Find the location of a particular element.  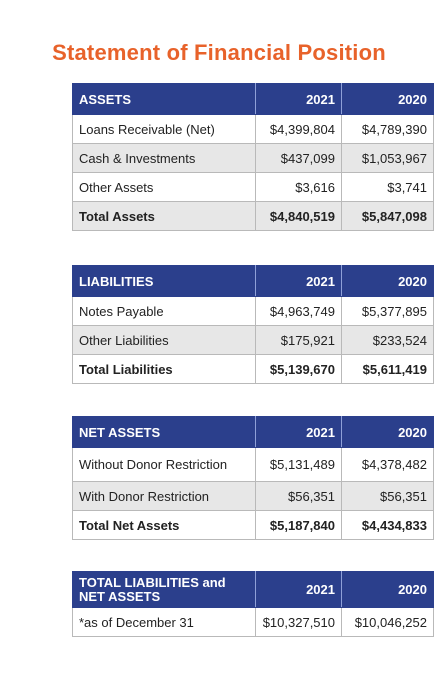

row-label: Without Donor Restriction is located at coordinates (164, 464).